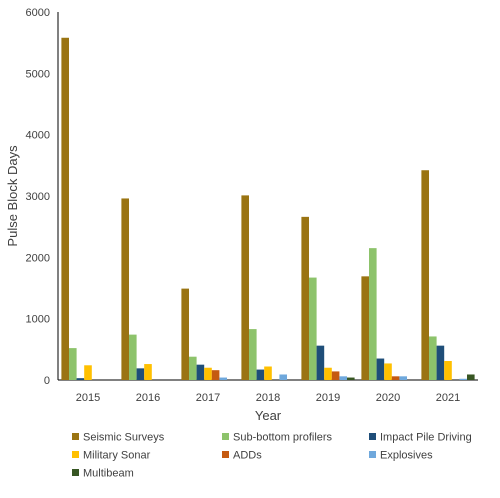 This screenshot has width=500, height=498. What do you see at coordinates (395, 378) in the screenshot?
I see `bar-adds-2020` at bounding box center [395, 378].